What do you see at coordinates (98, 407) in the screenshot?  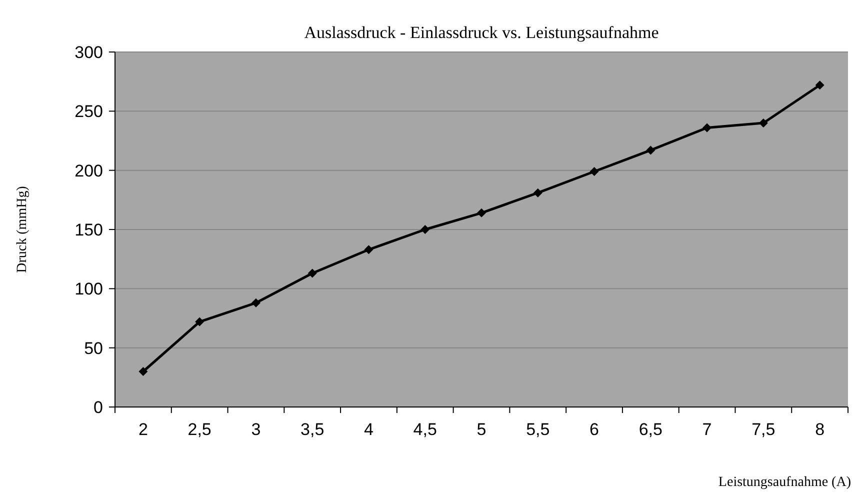 I see `y-tick-label: 0` at bounding box center [98, 407].